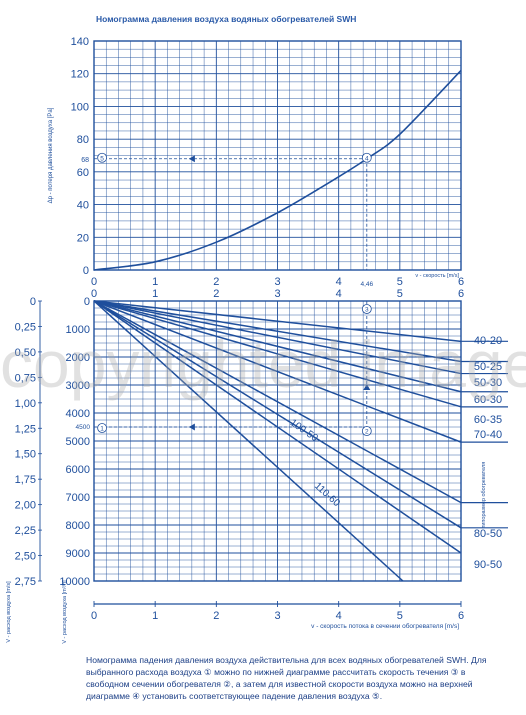 The width and height of the screenshot is (526, 715). Describe the element at coordinates (78, 358) in the screenshot. I see `y-tick-label: 2000` at that location.